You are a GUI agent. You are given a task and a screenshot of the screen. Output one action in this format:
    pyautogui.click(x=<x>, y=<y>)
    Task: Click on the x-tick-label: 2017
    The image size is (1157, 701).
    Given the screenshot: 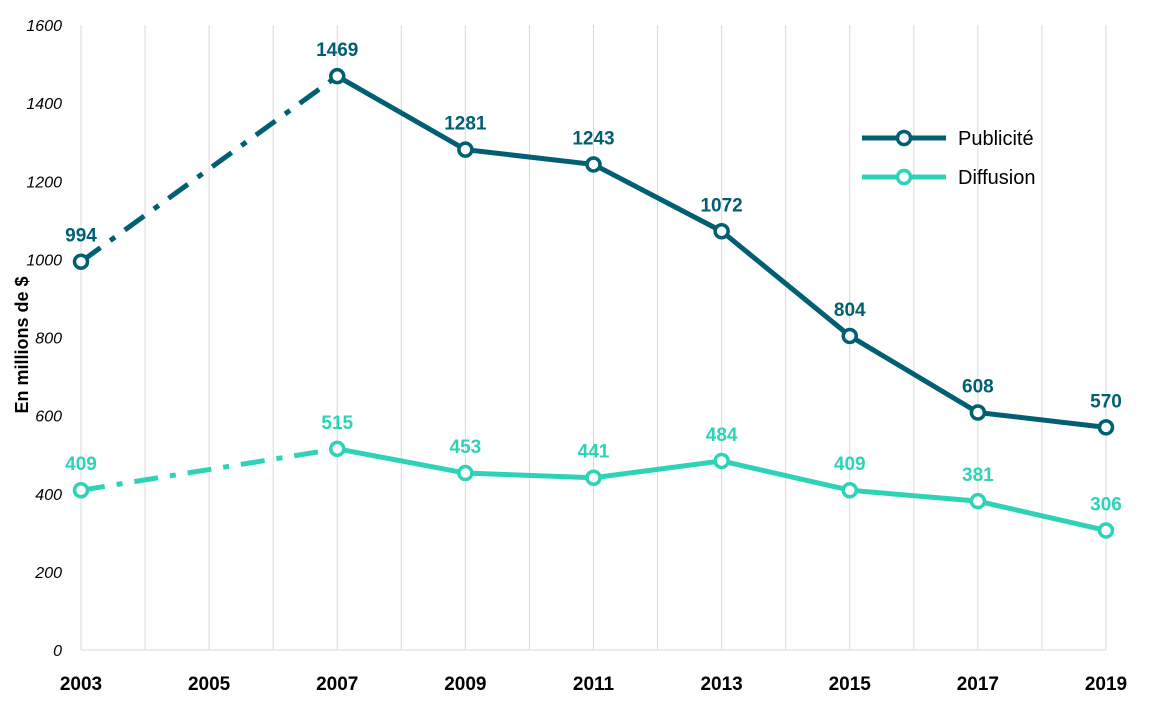 What is the action you would take?
    pyautogui.click(x=978, y=684)
    